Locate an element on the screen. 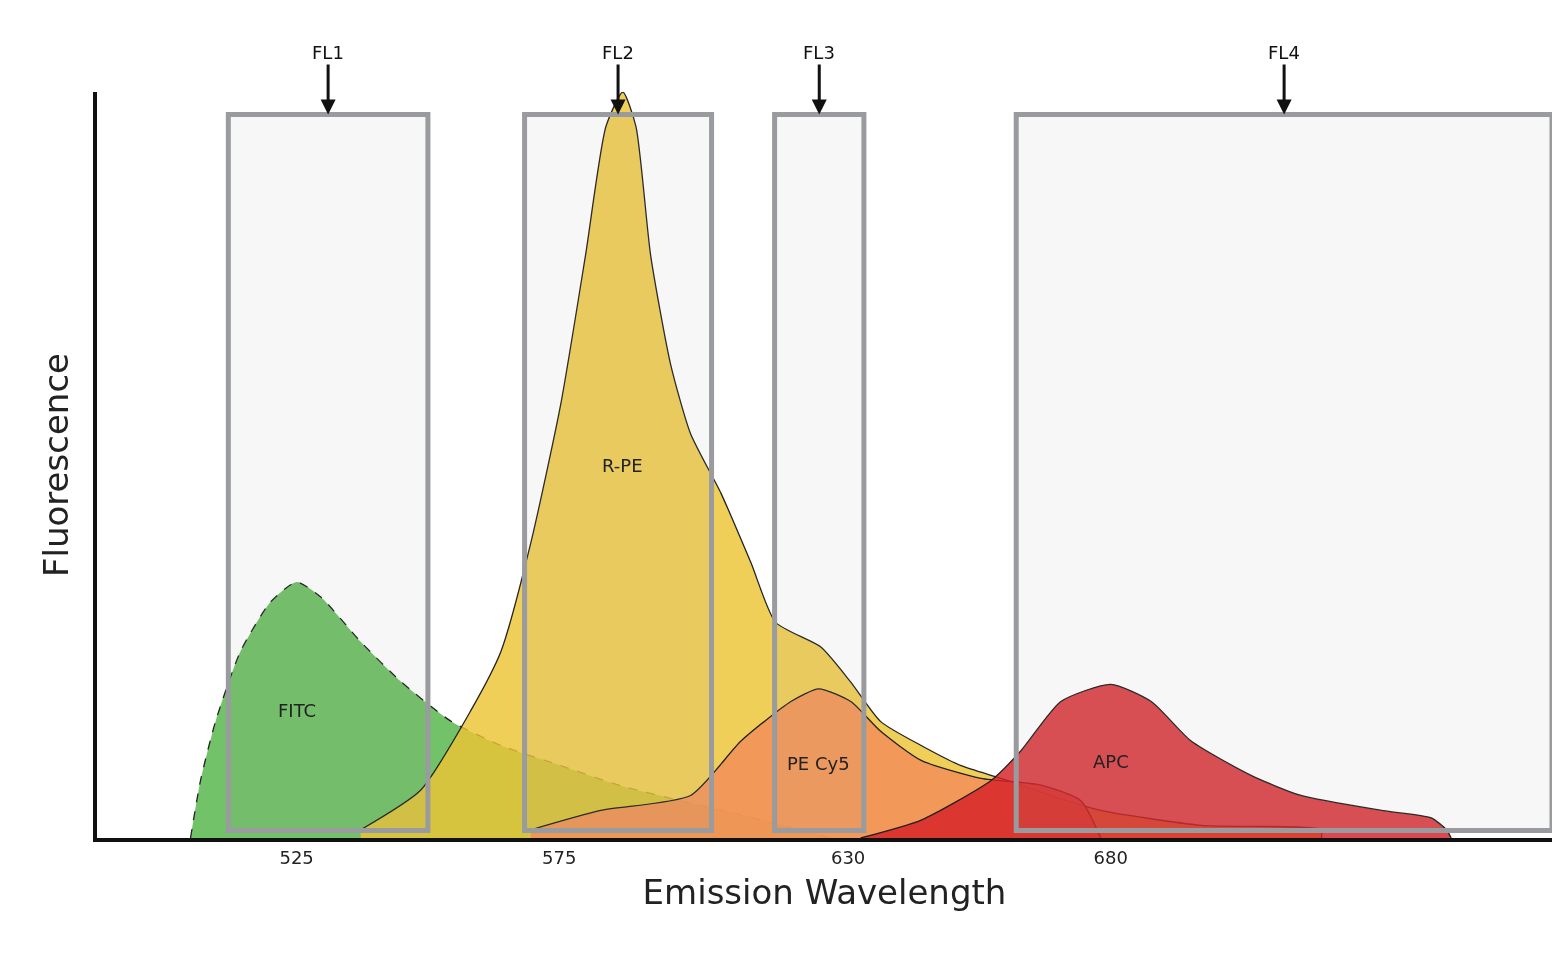 The height and width of the screenshot is (963, 1552). series-label: R-PE is located at coordinates (622, 465).